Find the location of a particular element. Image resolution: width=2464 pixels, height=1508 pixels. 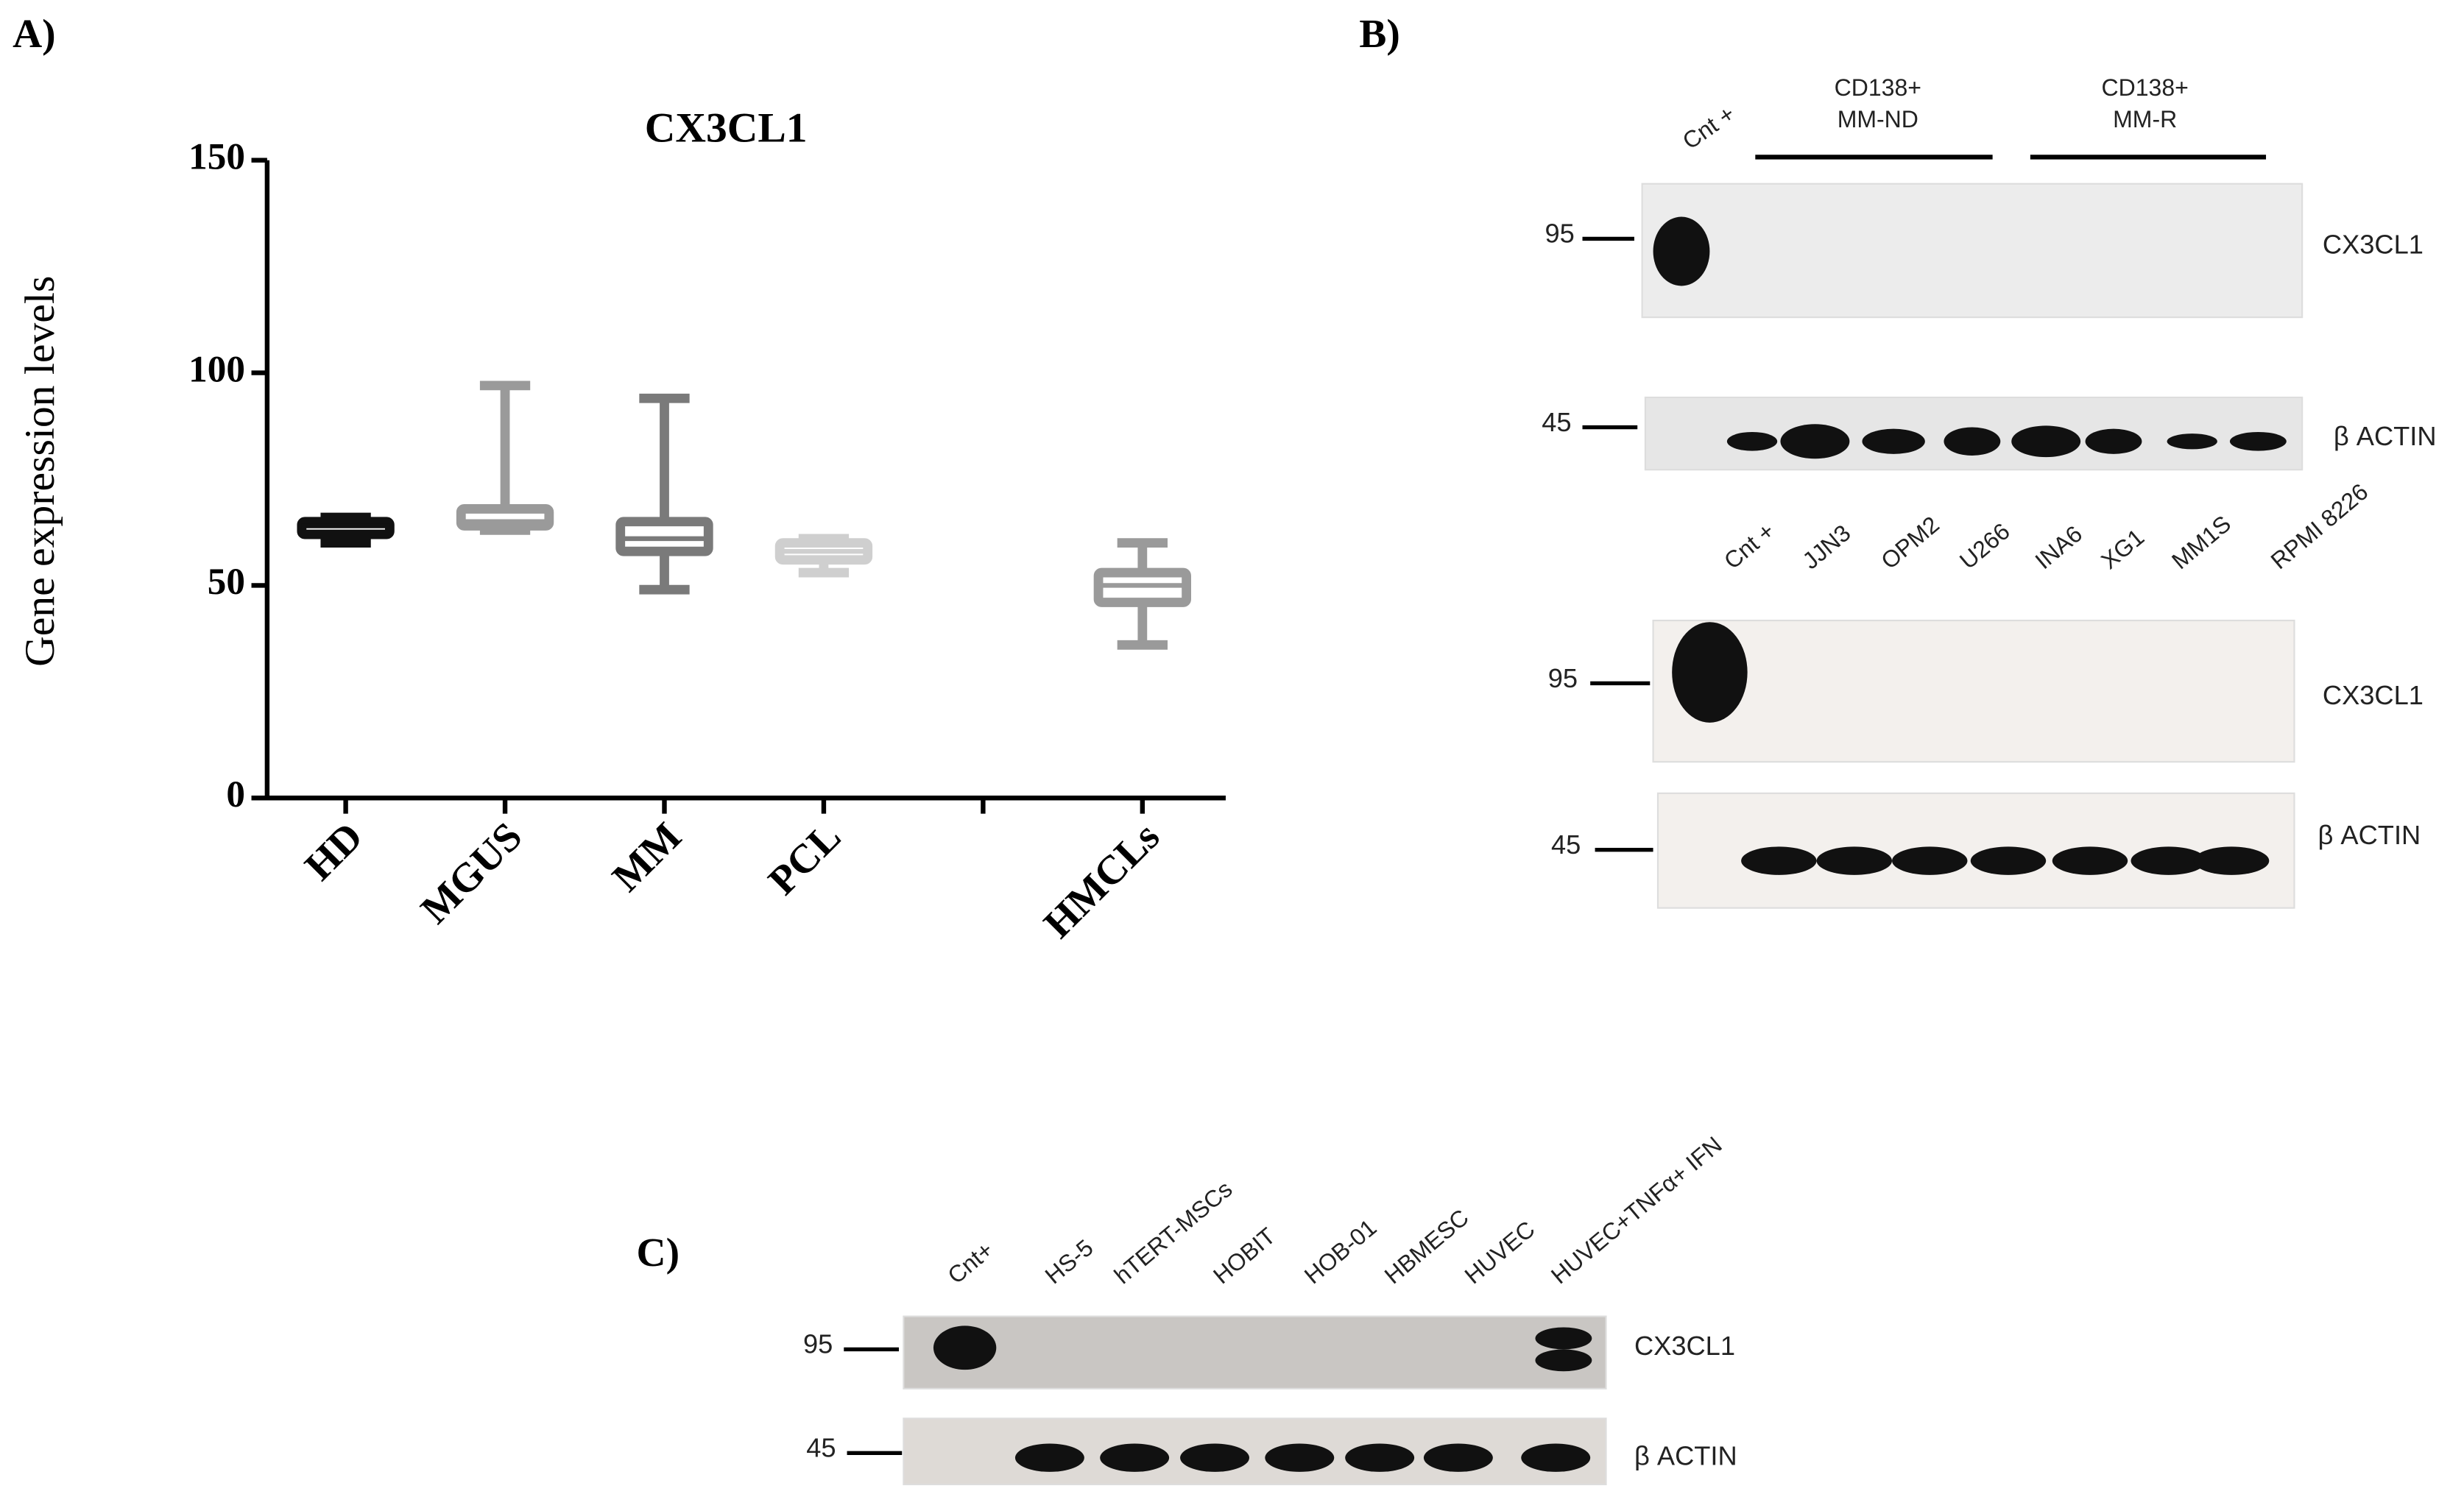

lane-label: RPMI 8226 is located at coordinates (2319, 526).